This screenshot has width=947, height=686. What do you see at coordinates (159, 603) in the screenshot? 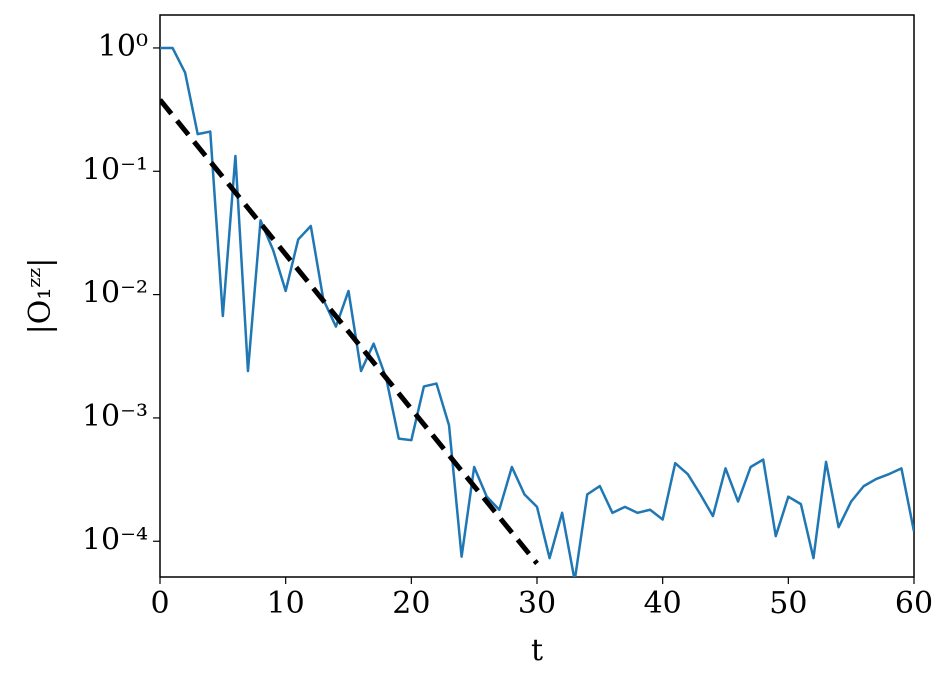
I see `x-tick-label: 0` at bounding box center [159, 603].